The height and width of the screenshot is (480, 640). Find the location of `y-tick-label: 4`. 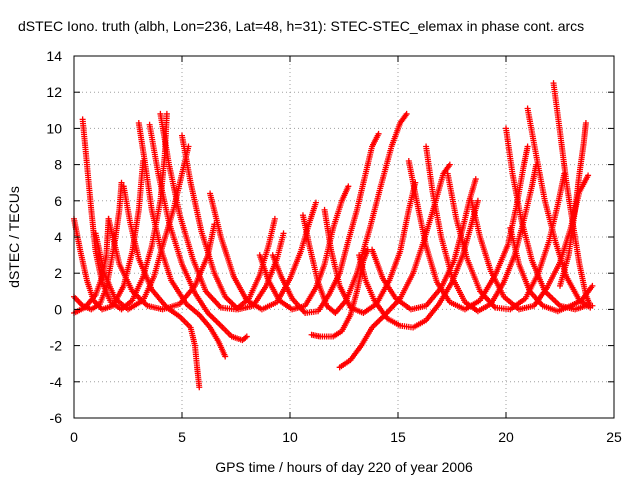

y-tick-label: 4 is located at coordinates (58, 237).